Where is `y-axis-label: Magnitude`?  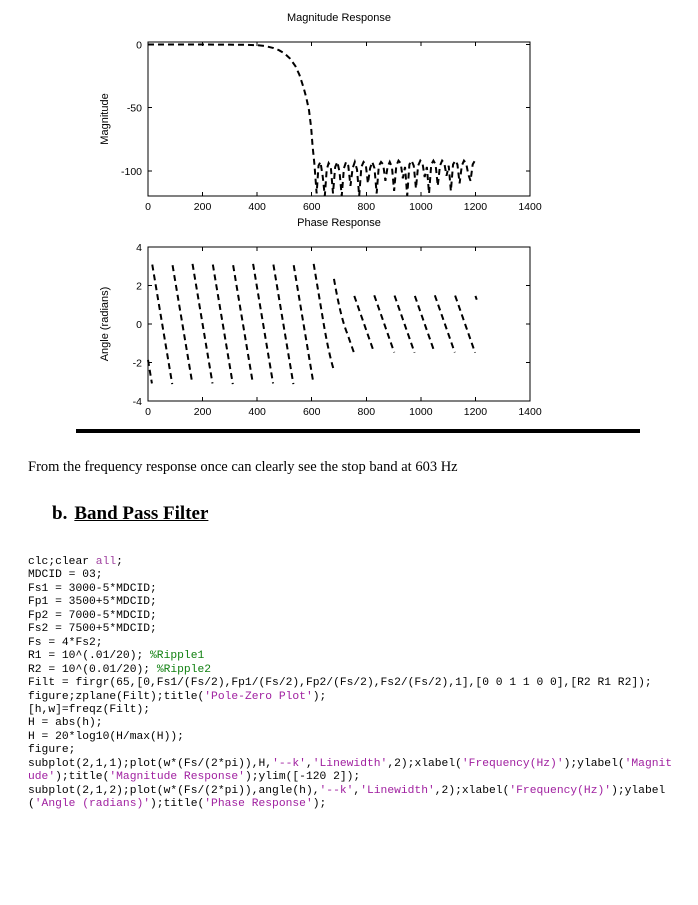 y-axis-label: Magnitude is located at coordinates (105, 118).